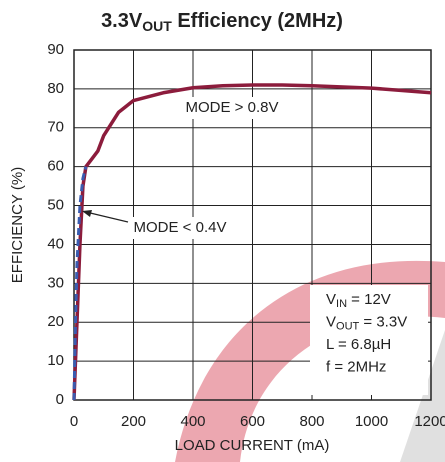  Describe the element at coordinates (55, 243) in the screenshot. I see `y-tick-label: 40` at that location.